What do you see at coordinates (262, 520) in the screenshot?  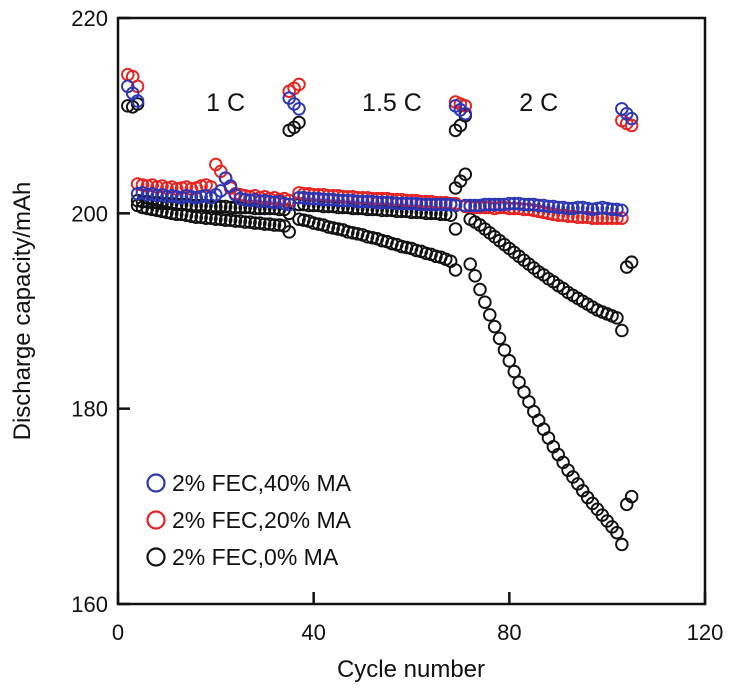 I see `legend-label: 2% FEC,20% MA` at bounding box center [262, 520].